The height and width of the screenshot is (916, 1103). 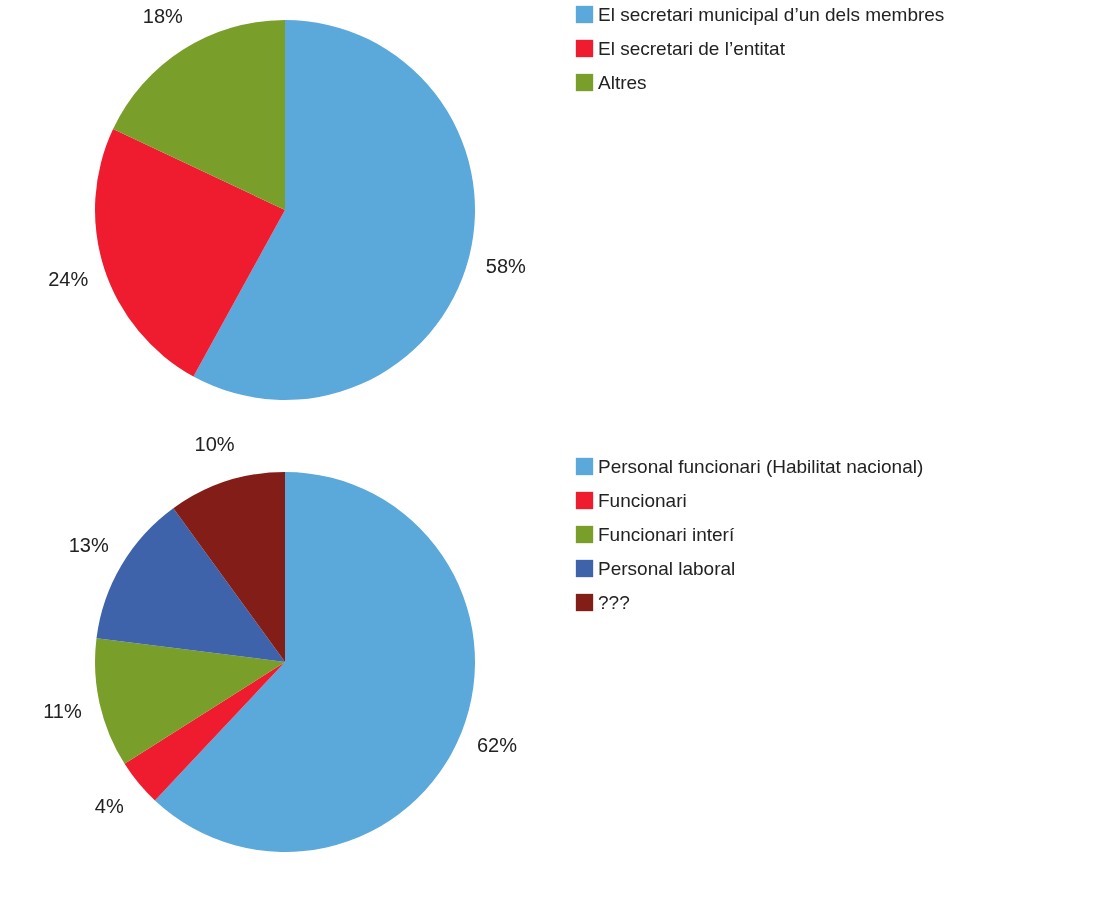 What do you see at coordinates (88, 544) in the screenshot?
I see `data-label: 13%` at bounding box center [88, 544].